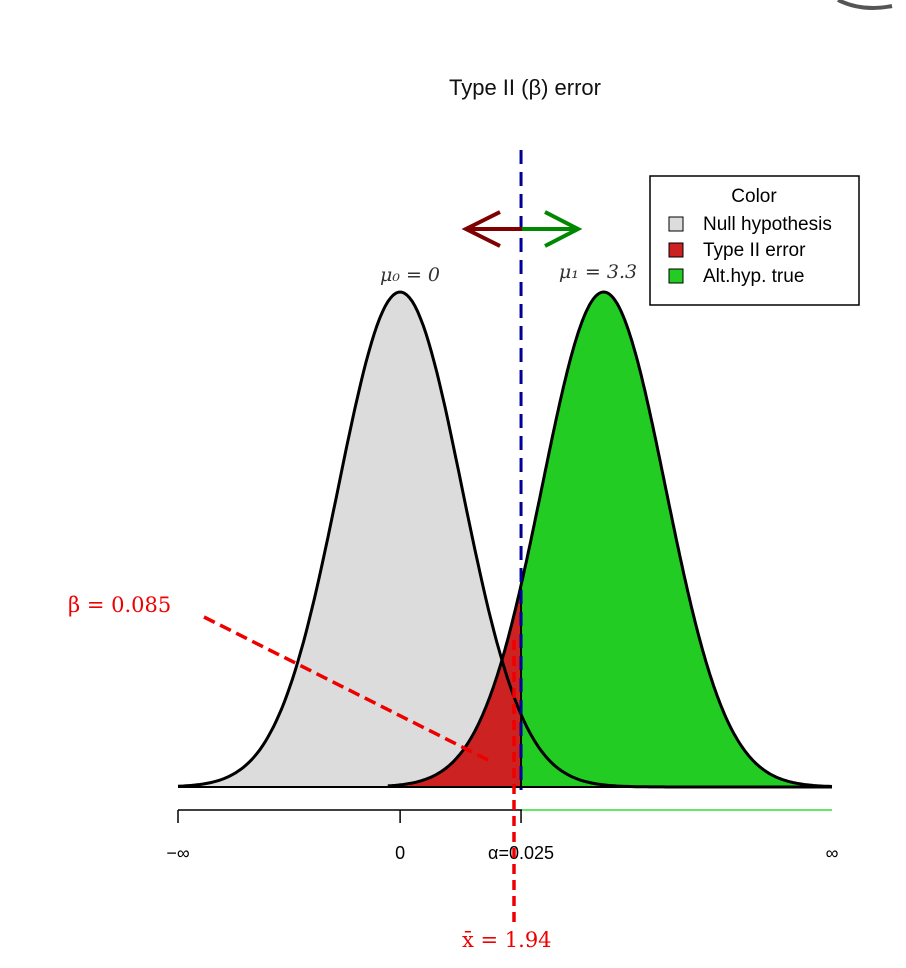  I want to click on arrow-right, so click(552, 229).